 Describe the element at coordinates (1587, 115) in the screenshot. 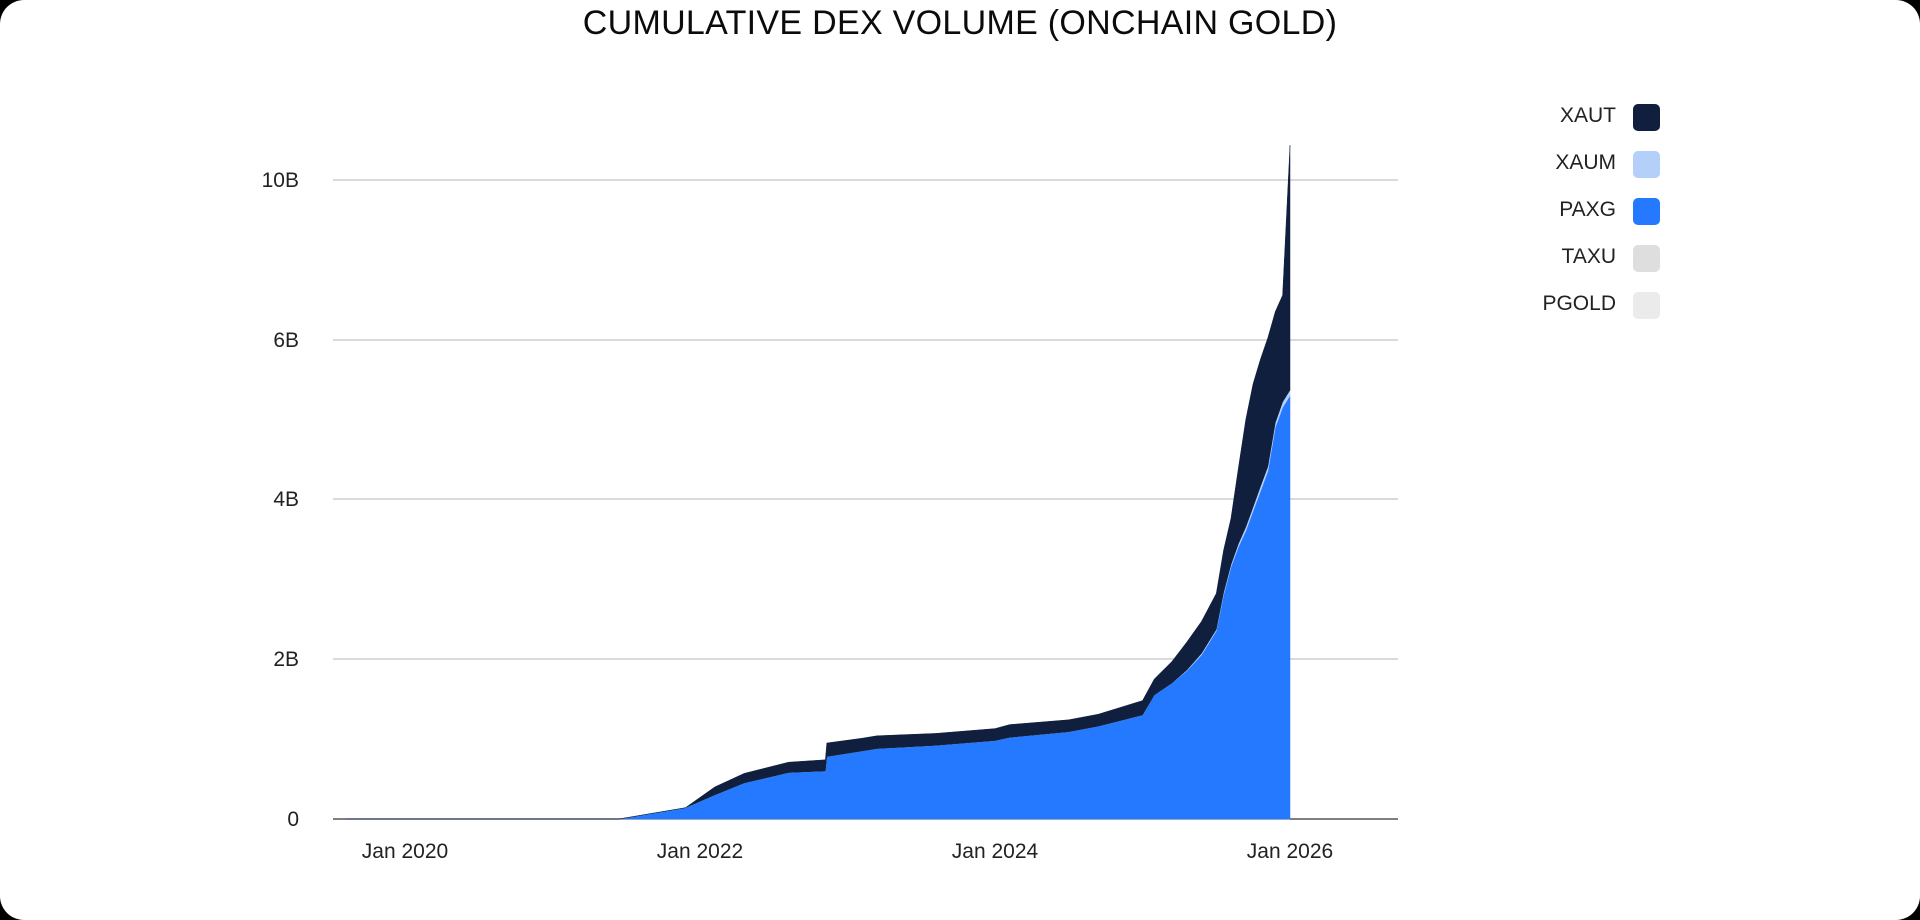

I see `legend-label: XAUT` at that location.